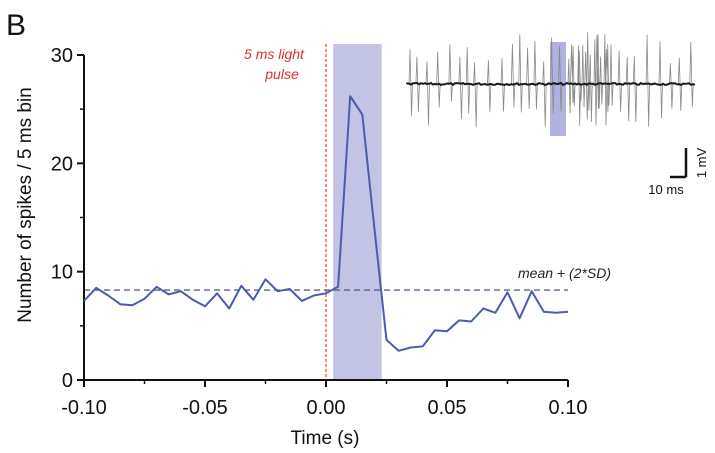 This screenshot has width=715, height=453. Describe the element at coordinates (678, 172) in the screenshot. I see `scale-bar: 1 mV 10 ms` at that location.